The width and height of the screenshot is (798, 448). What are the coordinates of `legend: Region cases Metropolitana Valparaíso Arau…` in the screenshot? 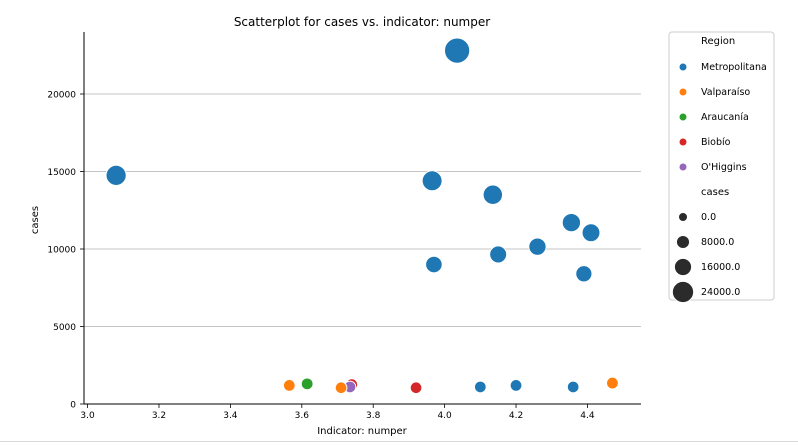 It's located at (721, 167).